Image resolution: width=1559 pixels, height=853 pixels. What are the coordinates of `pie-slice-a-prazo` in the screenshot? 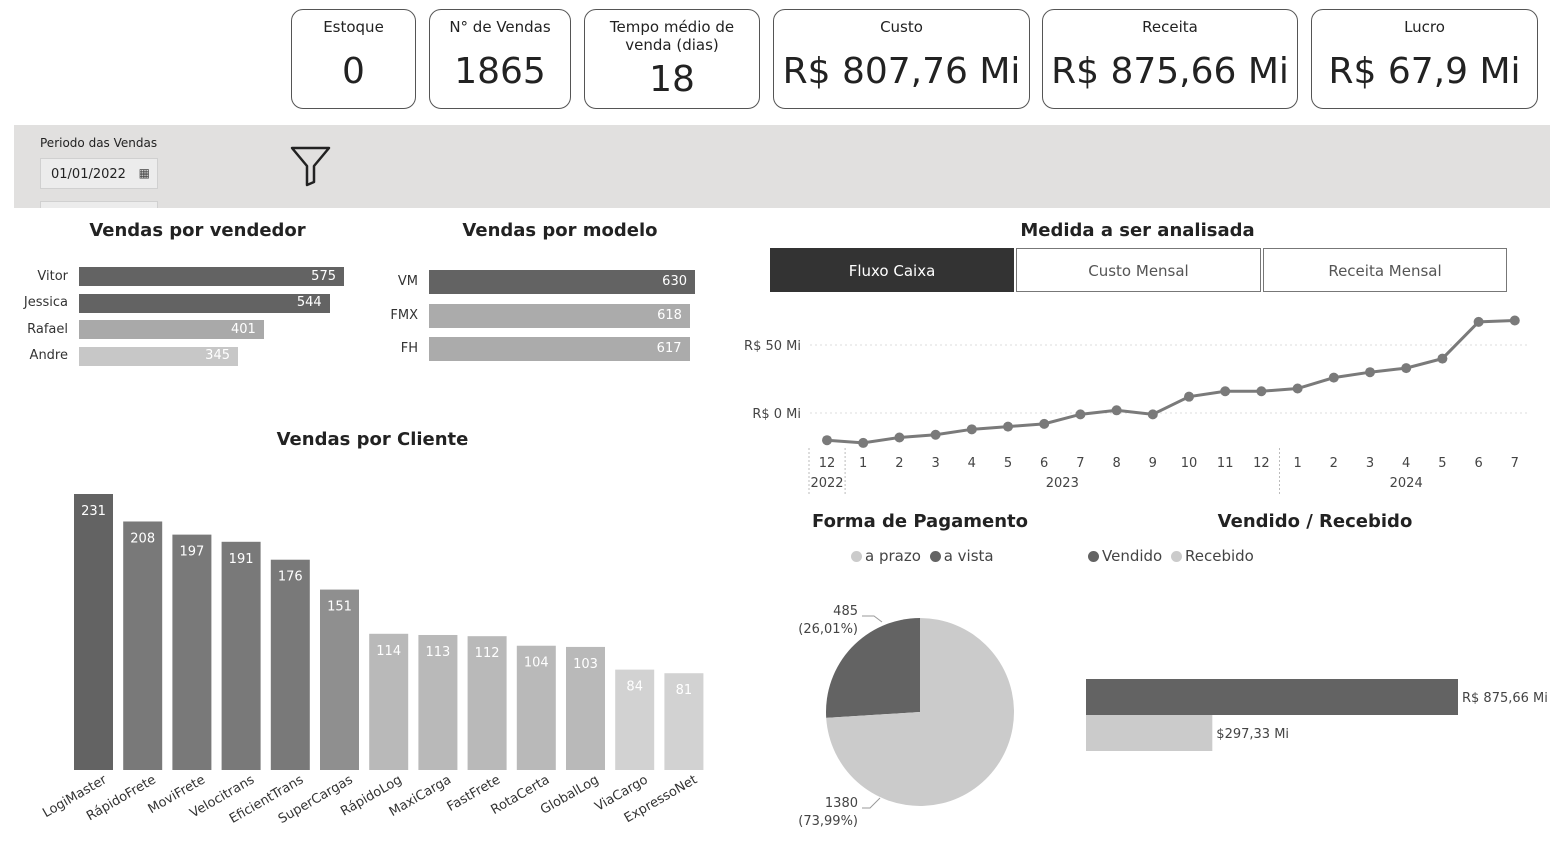 It's located at (920, 712).